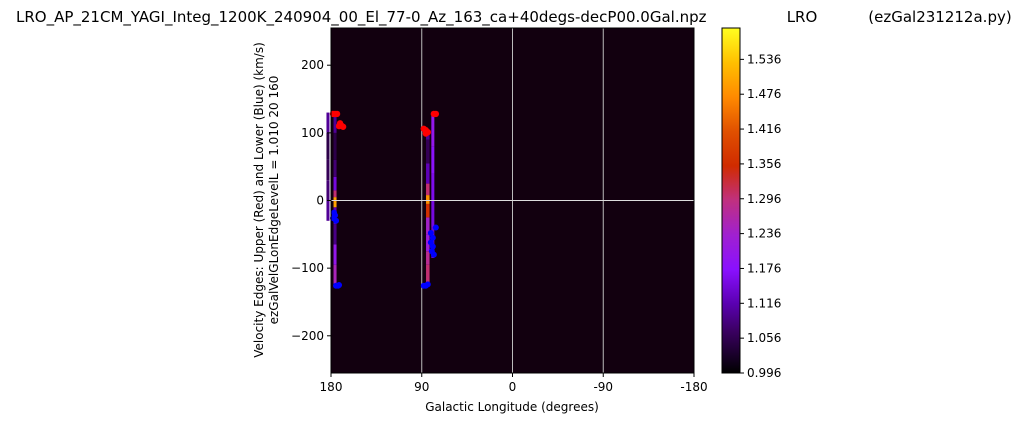  Describe the element at coordinates (274, 200) in the screenshot. I see `y-axis-label-line2: ezGalVelGLonEdgeLevelL = 1.010 20 160` at that location.